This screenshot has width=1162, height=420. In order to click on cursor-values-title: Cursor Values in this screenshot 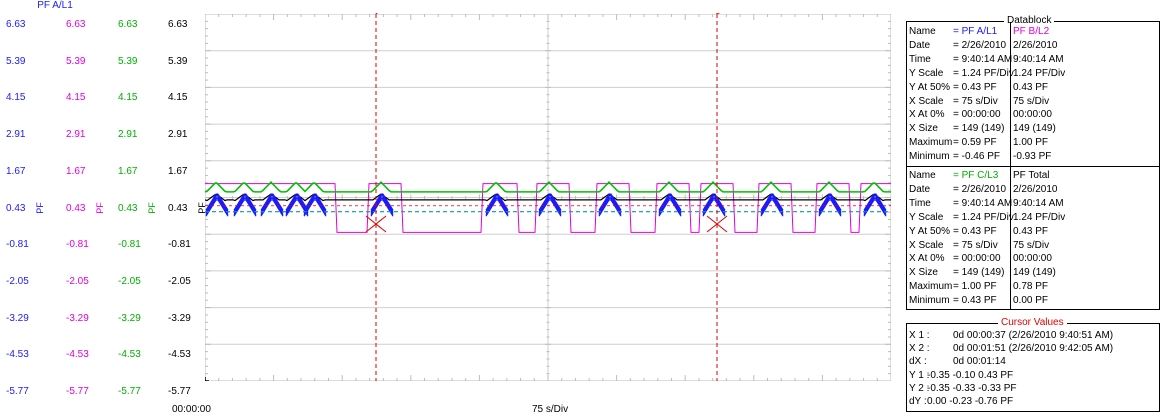, I will do `click(1032, 323)`.